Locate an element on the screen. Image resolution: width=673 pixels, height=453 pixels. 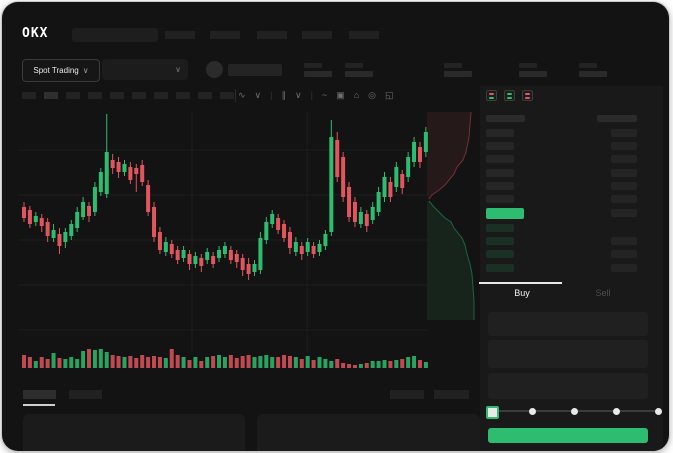
bottom-tab-order-history is located at coordinates (85, 394).